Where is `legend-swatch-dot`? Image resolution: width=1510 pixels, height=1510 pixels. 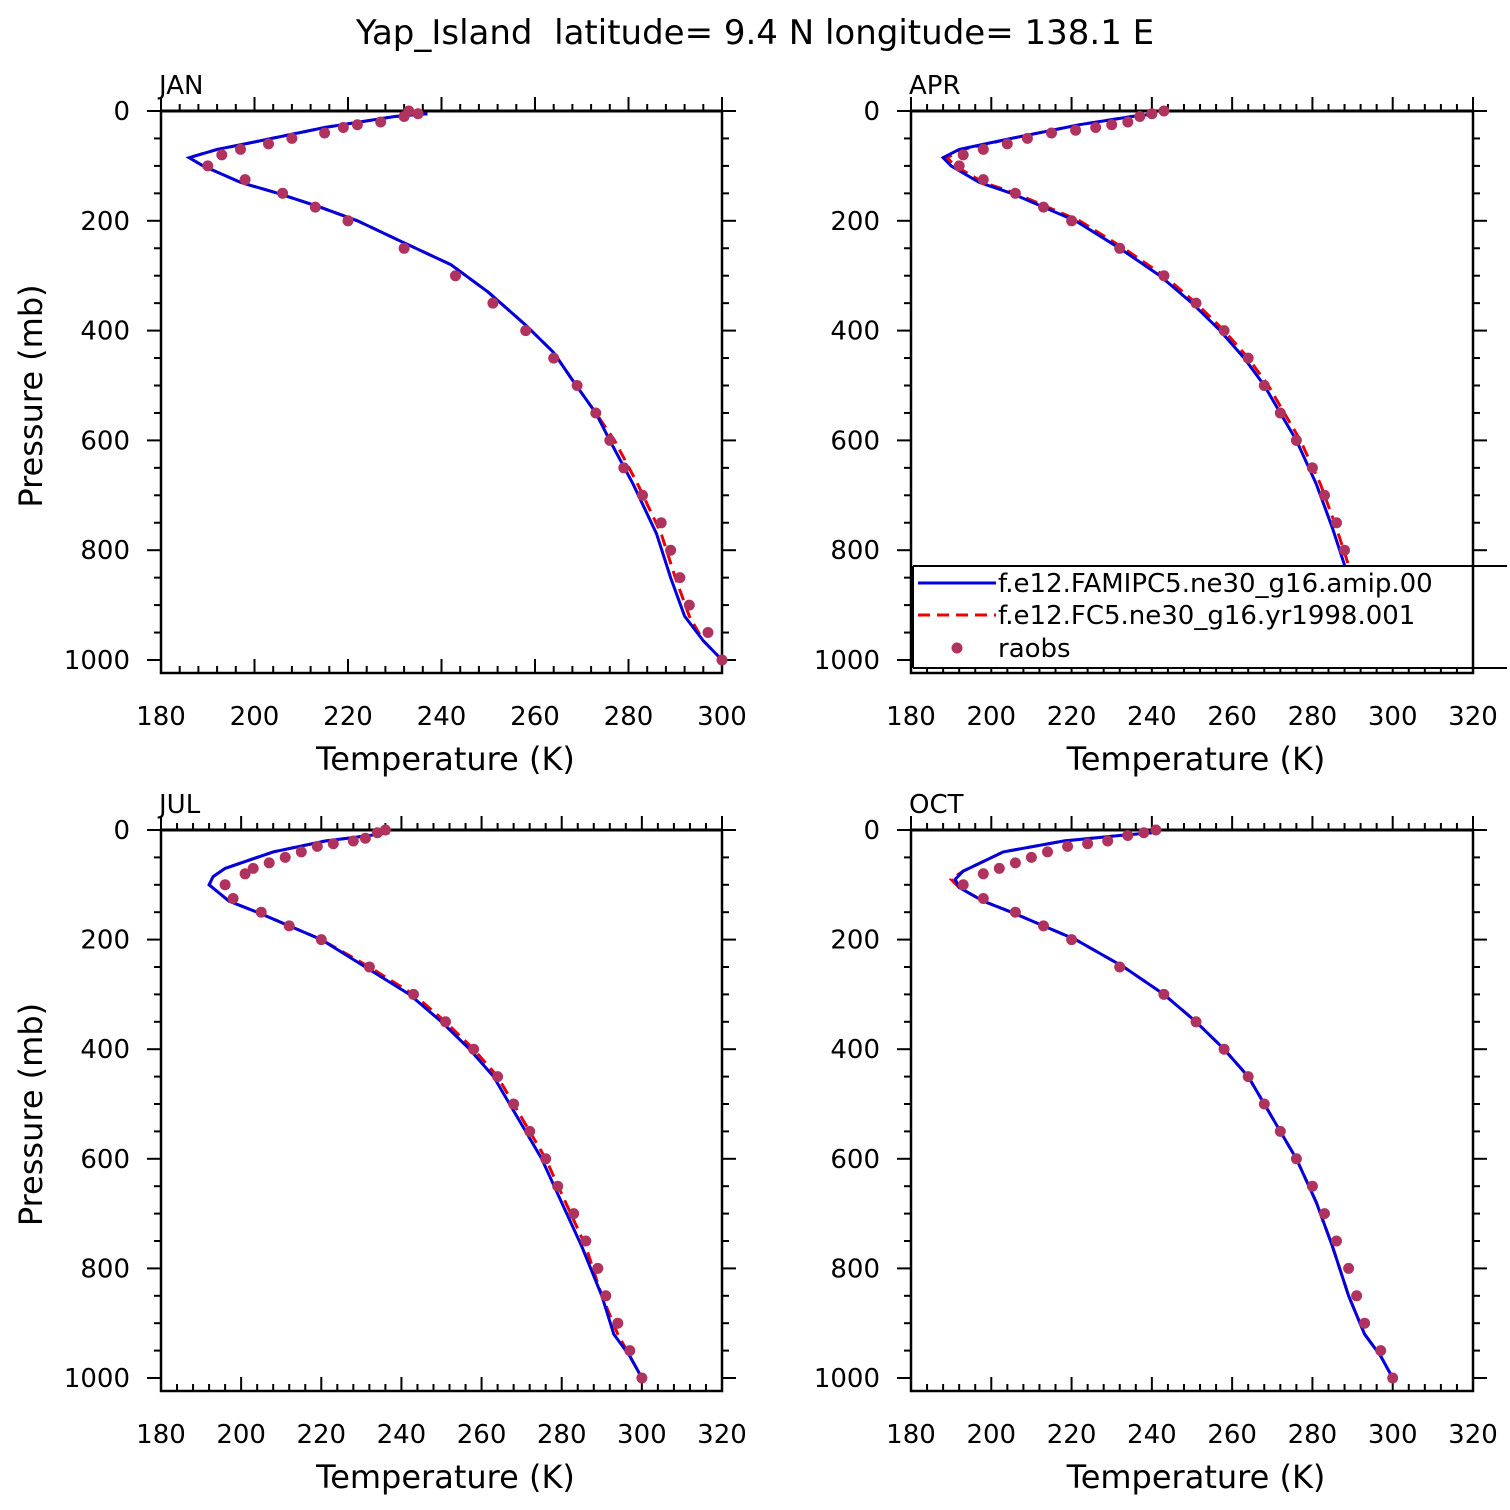 legend-swatch-dot is located at coordinates (957, 648).